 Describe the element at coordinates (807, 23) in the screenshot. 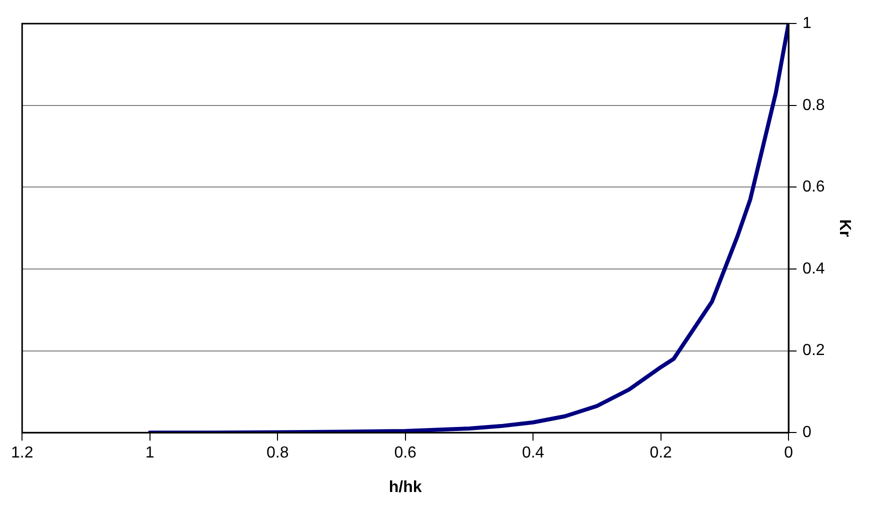

I see `y-tick-label: 1` at that location.